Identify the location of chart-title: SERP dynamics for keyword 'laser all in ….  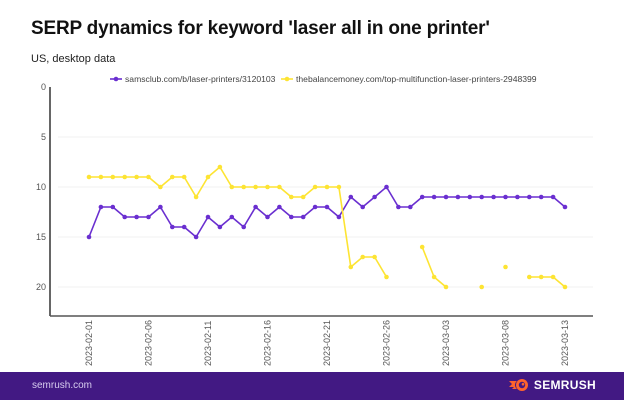
(260, 28).